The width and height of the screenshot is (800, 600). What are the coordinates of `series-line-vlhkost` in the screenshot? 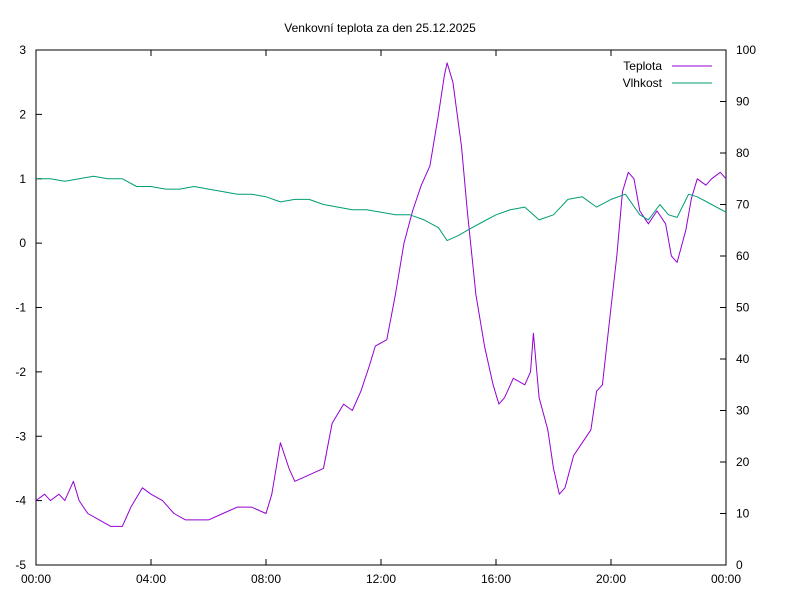 It's located at (381, 208).